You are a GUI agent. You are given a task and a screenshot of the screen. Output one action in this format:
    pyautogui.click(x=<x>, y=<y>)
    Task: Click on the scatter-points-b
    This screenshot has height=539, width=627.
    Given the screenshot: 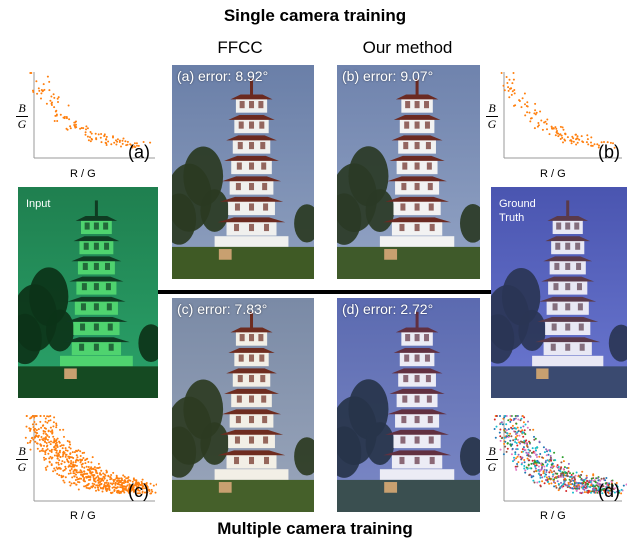 What is the action you would take?
    pyautogui.click(x=558, y=110)
    